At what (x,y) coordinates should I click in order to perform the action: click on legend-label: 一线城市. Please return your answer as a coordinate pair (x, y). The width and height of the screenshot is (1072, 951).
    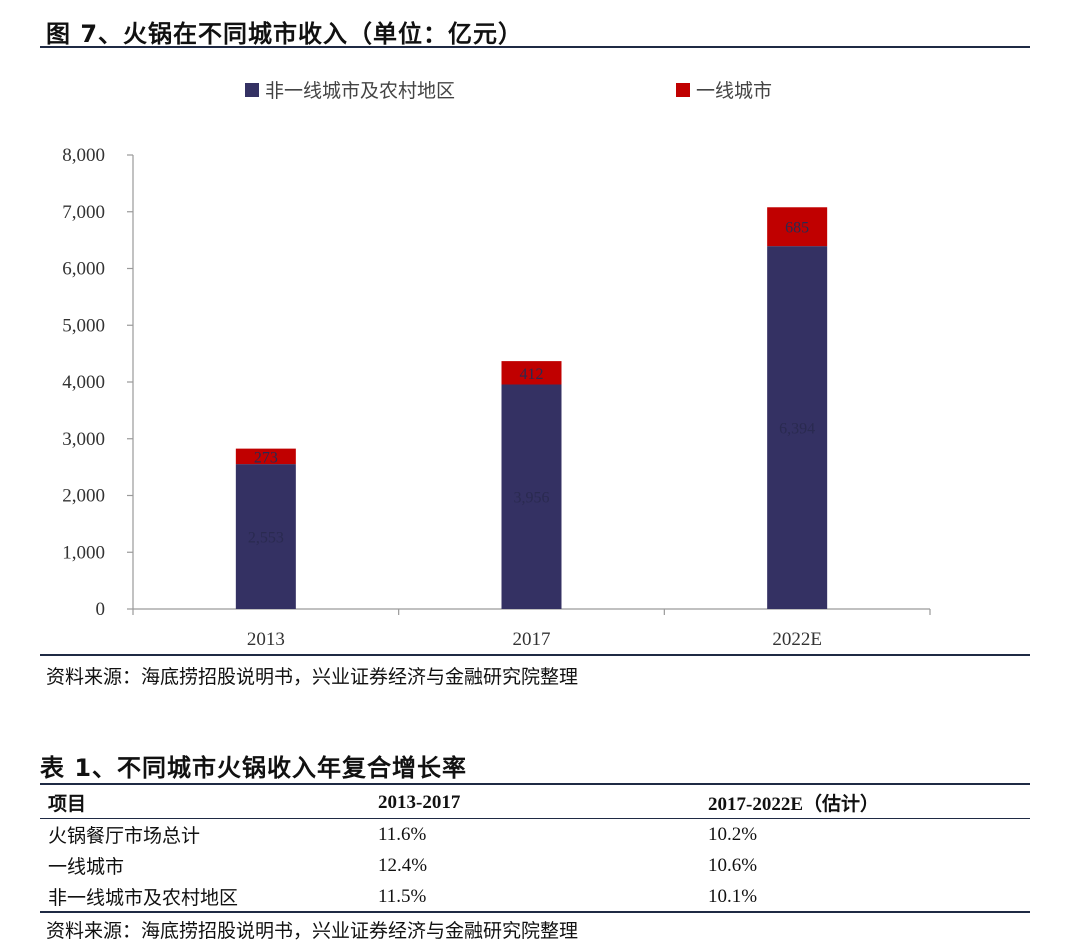
    Looking at the image, I should click on (734, 91).